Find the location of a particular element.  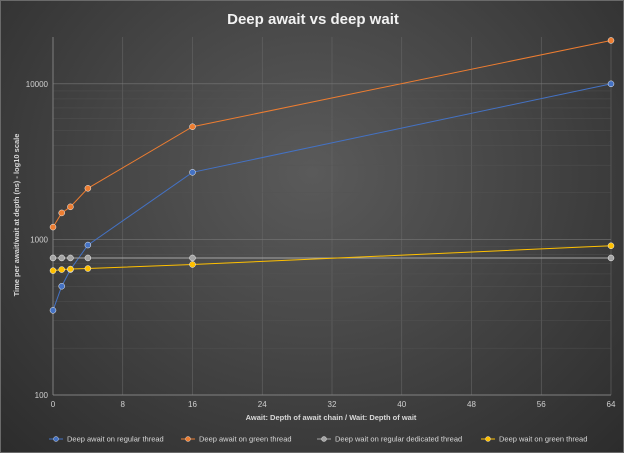

x-tick-label: 24 is located at coordinates (262, 404).